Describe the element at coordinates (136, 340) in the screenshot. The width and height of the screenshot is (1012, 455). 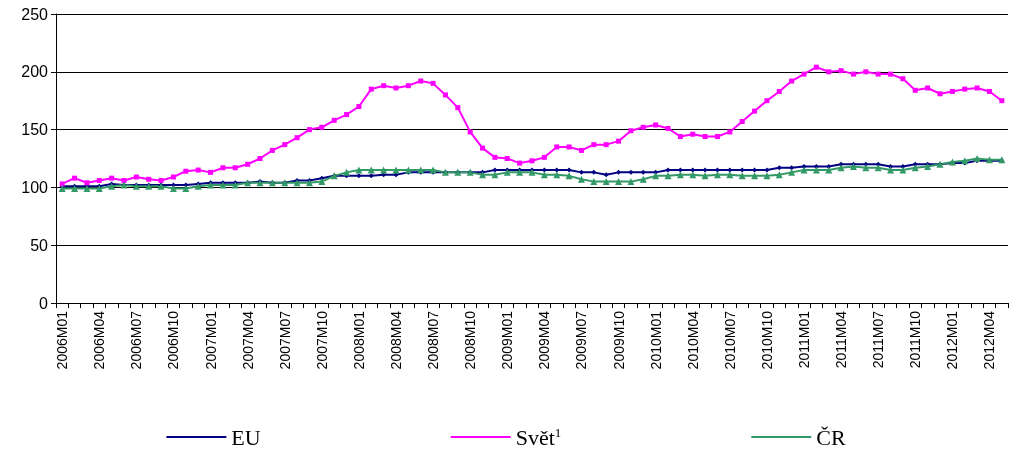
I see `x-tick-label: 2006M07` at that location.